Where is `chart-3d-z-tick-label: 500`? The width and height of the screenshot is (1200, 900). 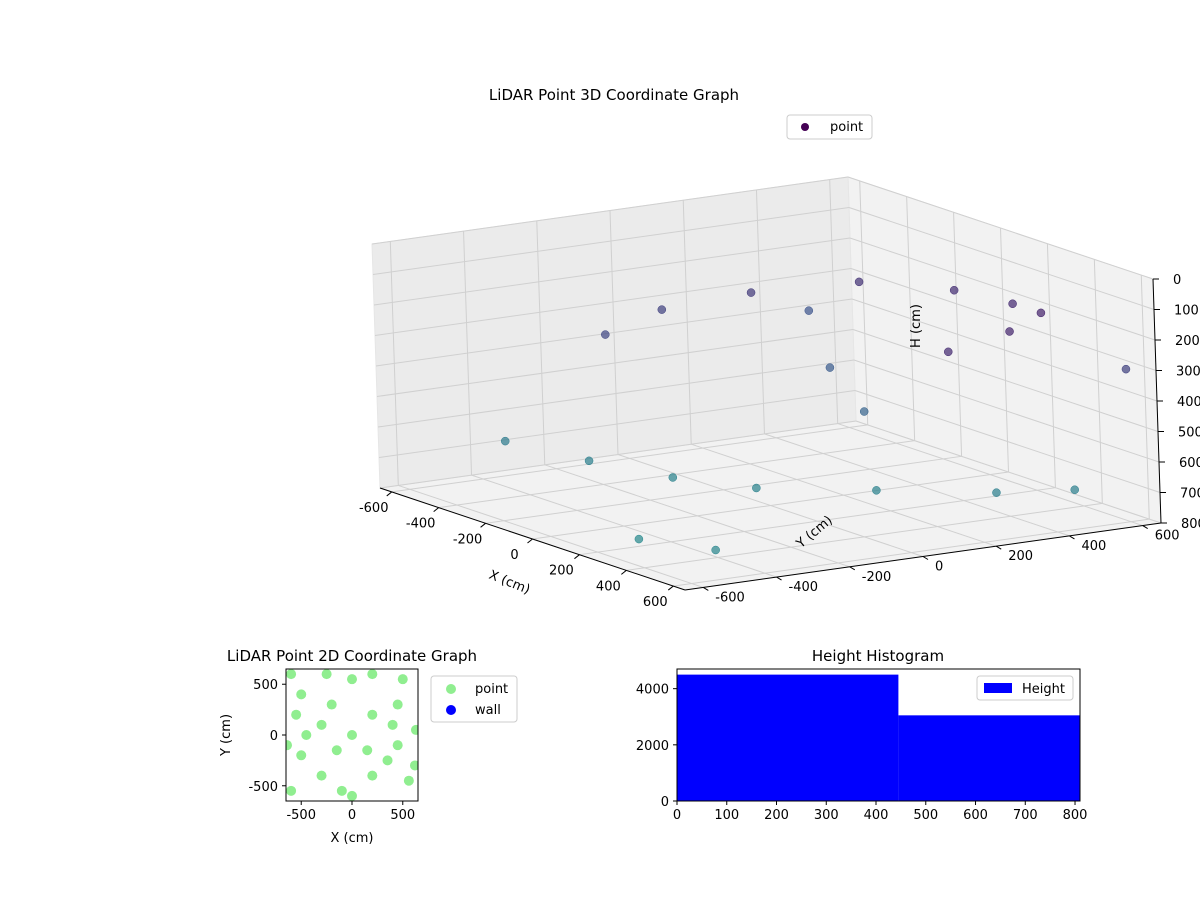 chart-3d-z-tick-label: 500 is located at coordinates (1189, 433).